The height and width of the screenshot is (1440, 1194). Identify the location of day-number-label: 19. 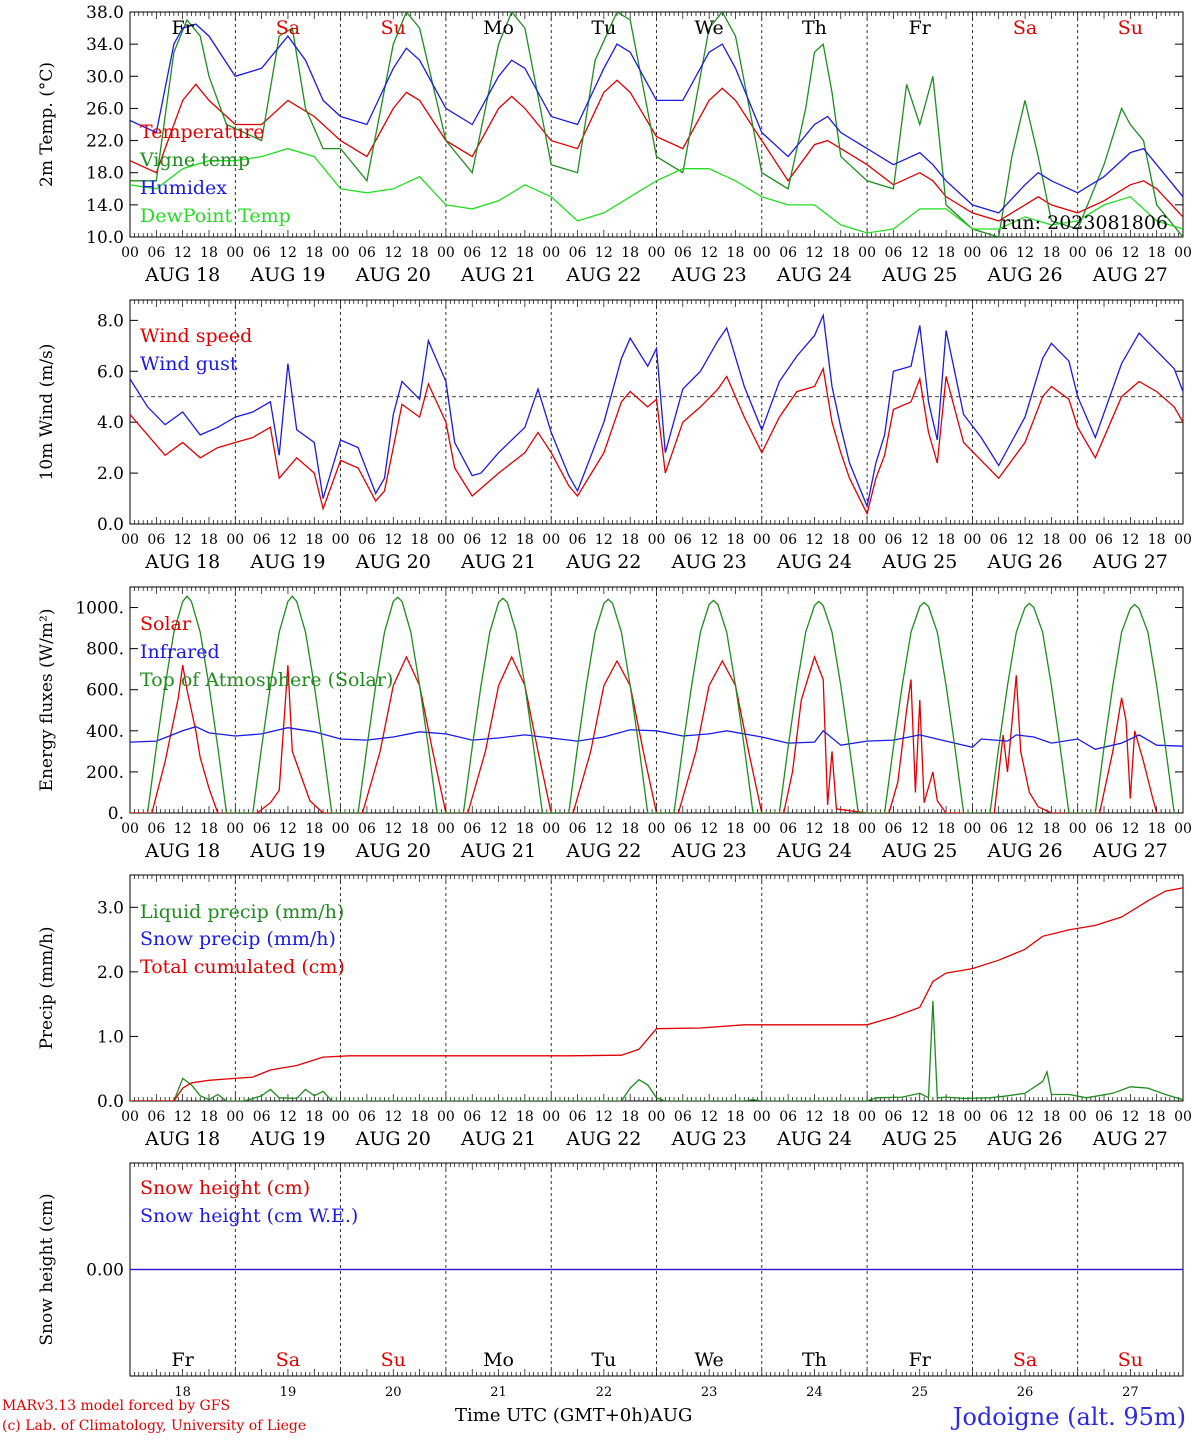
(288, 1392).